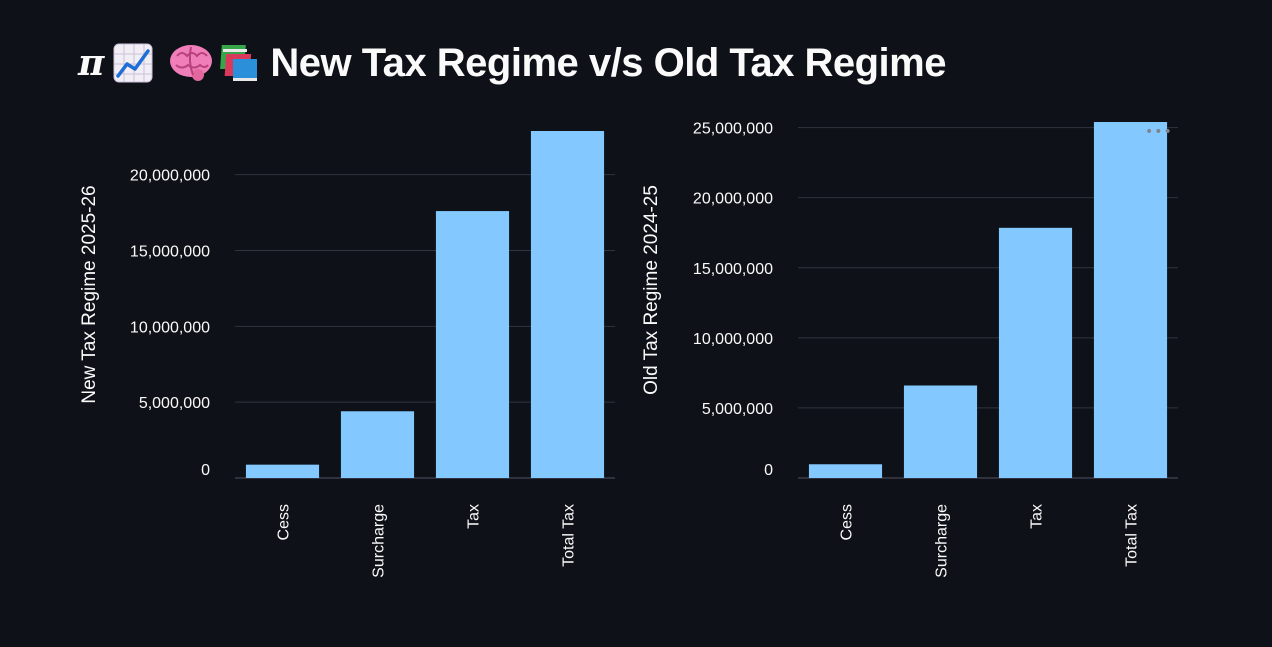 The height and width of the screenshot is (647, 1272). I want to click on chart-increasing-icon, so click(133, 63).